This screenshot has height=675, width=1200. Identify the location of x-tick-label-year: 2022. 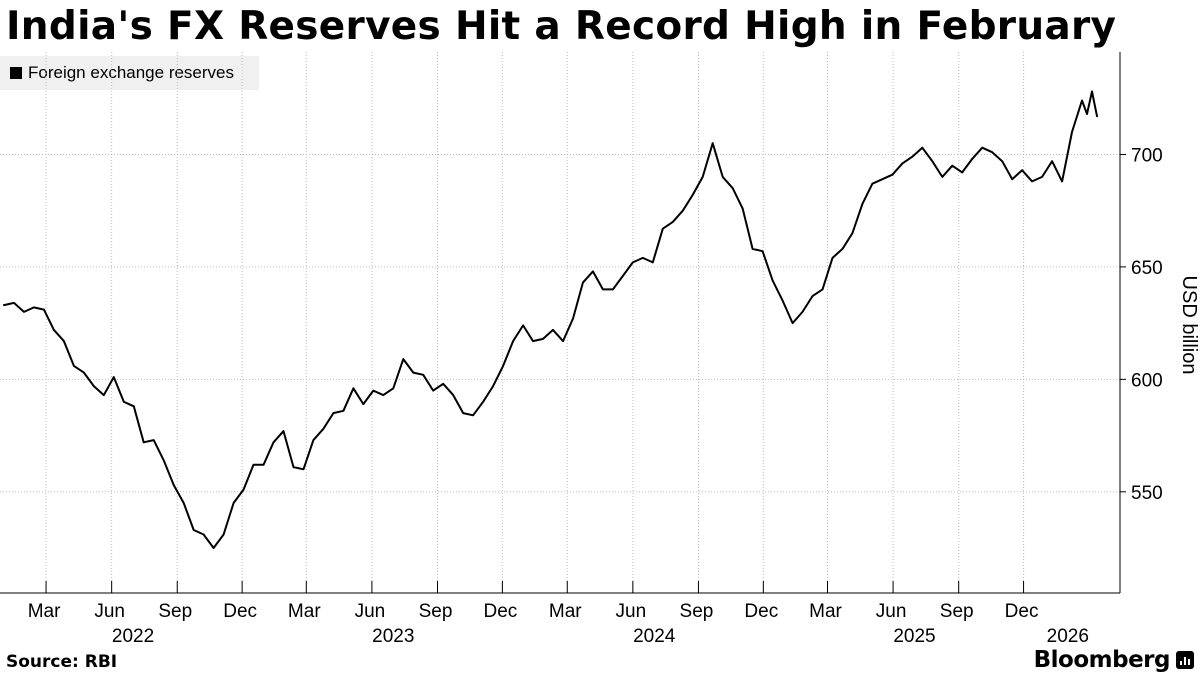
(133, 636).